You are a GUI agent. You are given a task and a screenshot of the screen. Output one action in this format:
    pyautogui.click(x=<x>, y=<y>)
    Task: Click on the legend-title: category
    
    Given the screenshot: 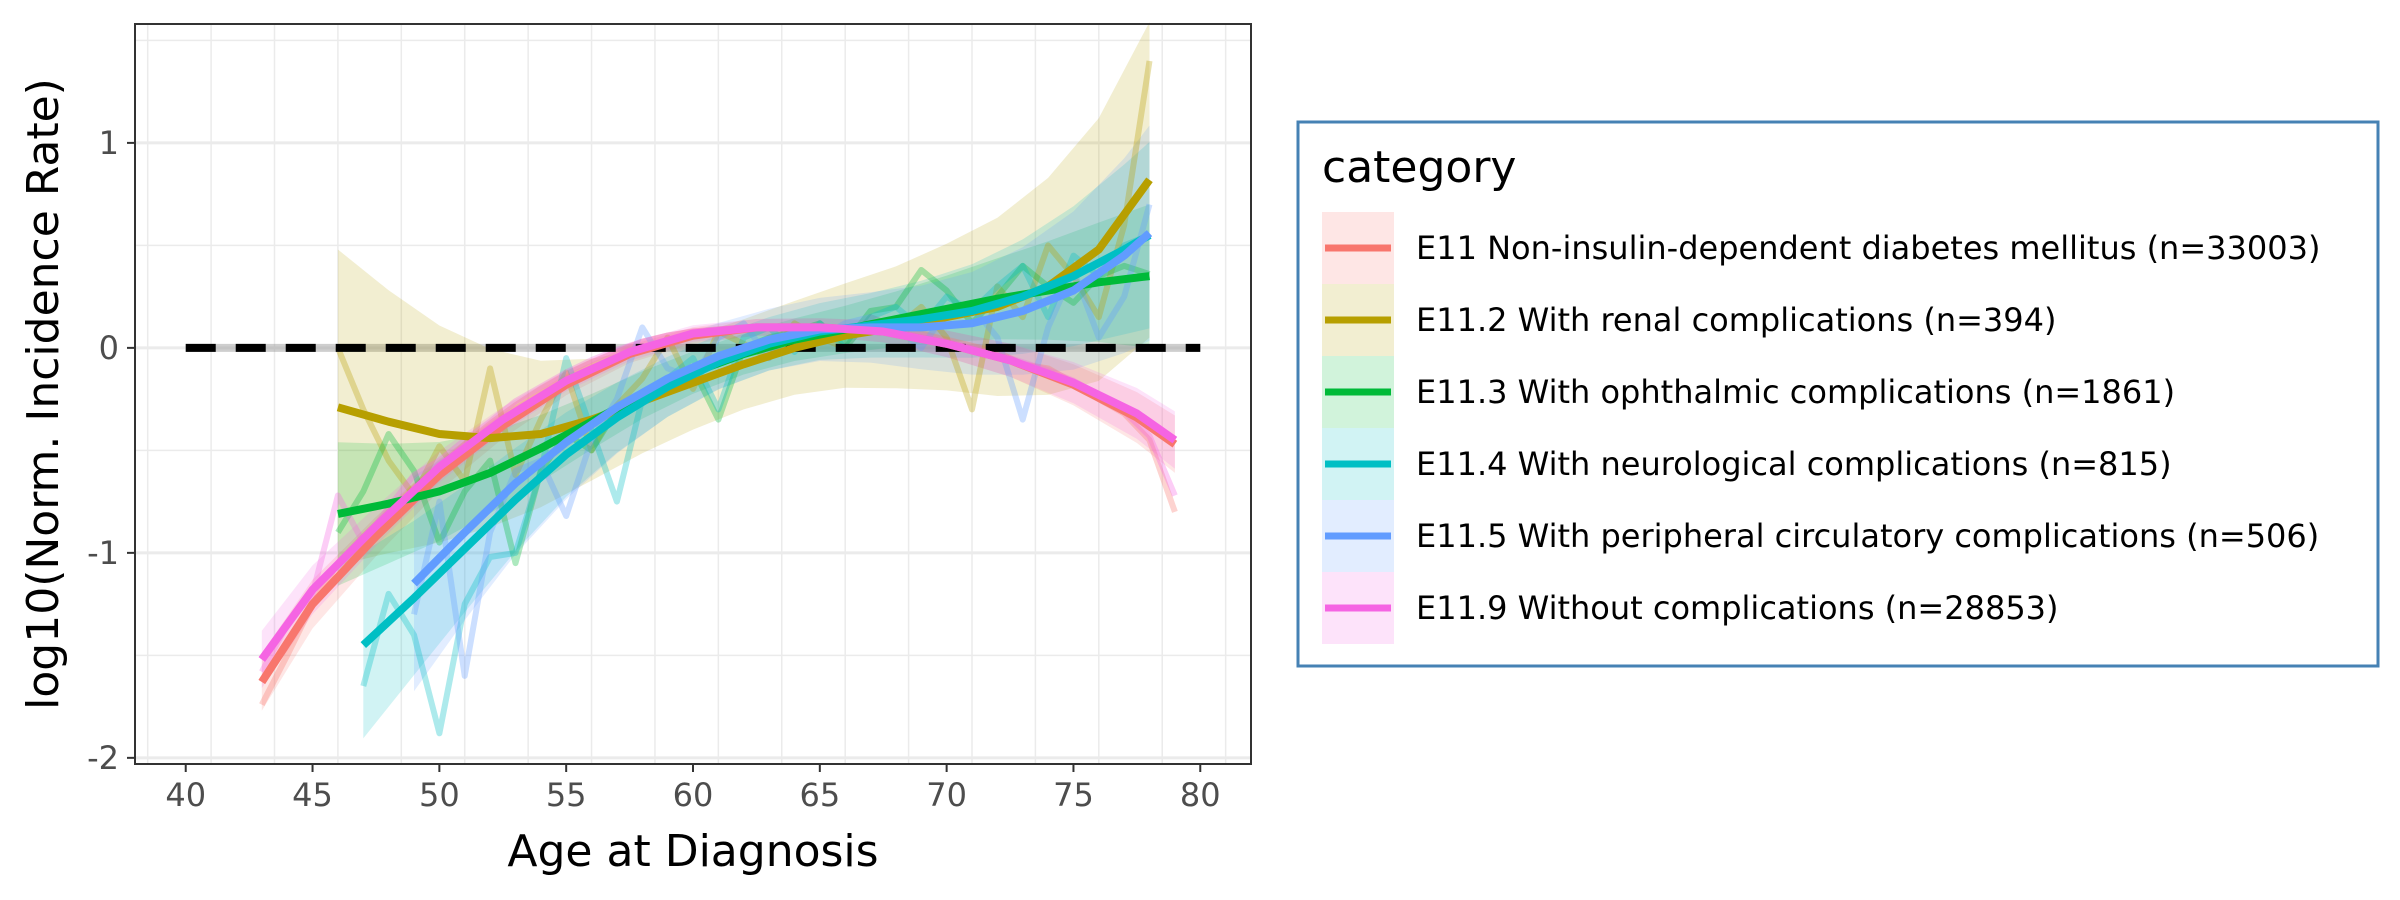 What is the action you would take?
    pyautogui.click(x=1419, y=167)
    